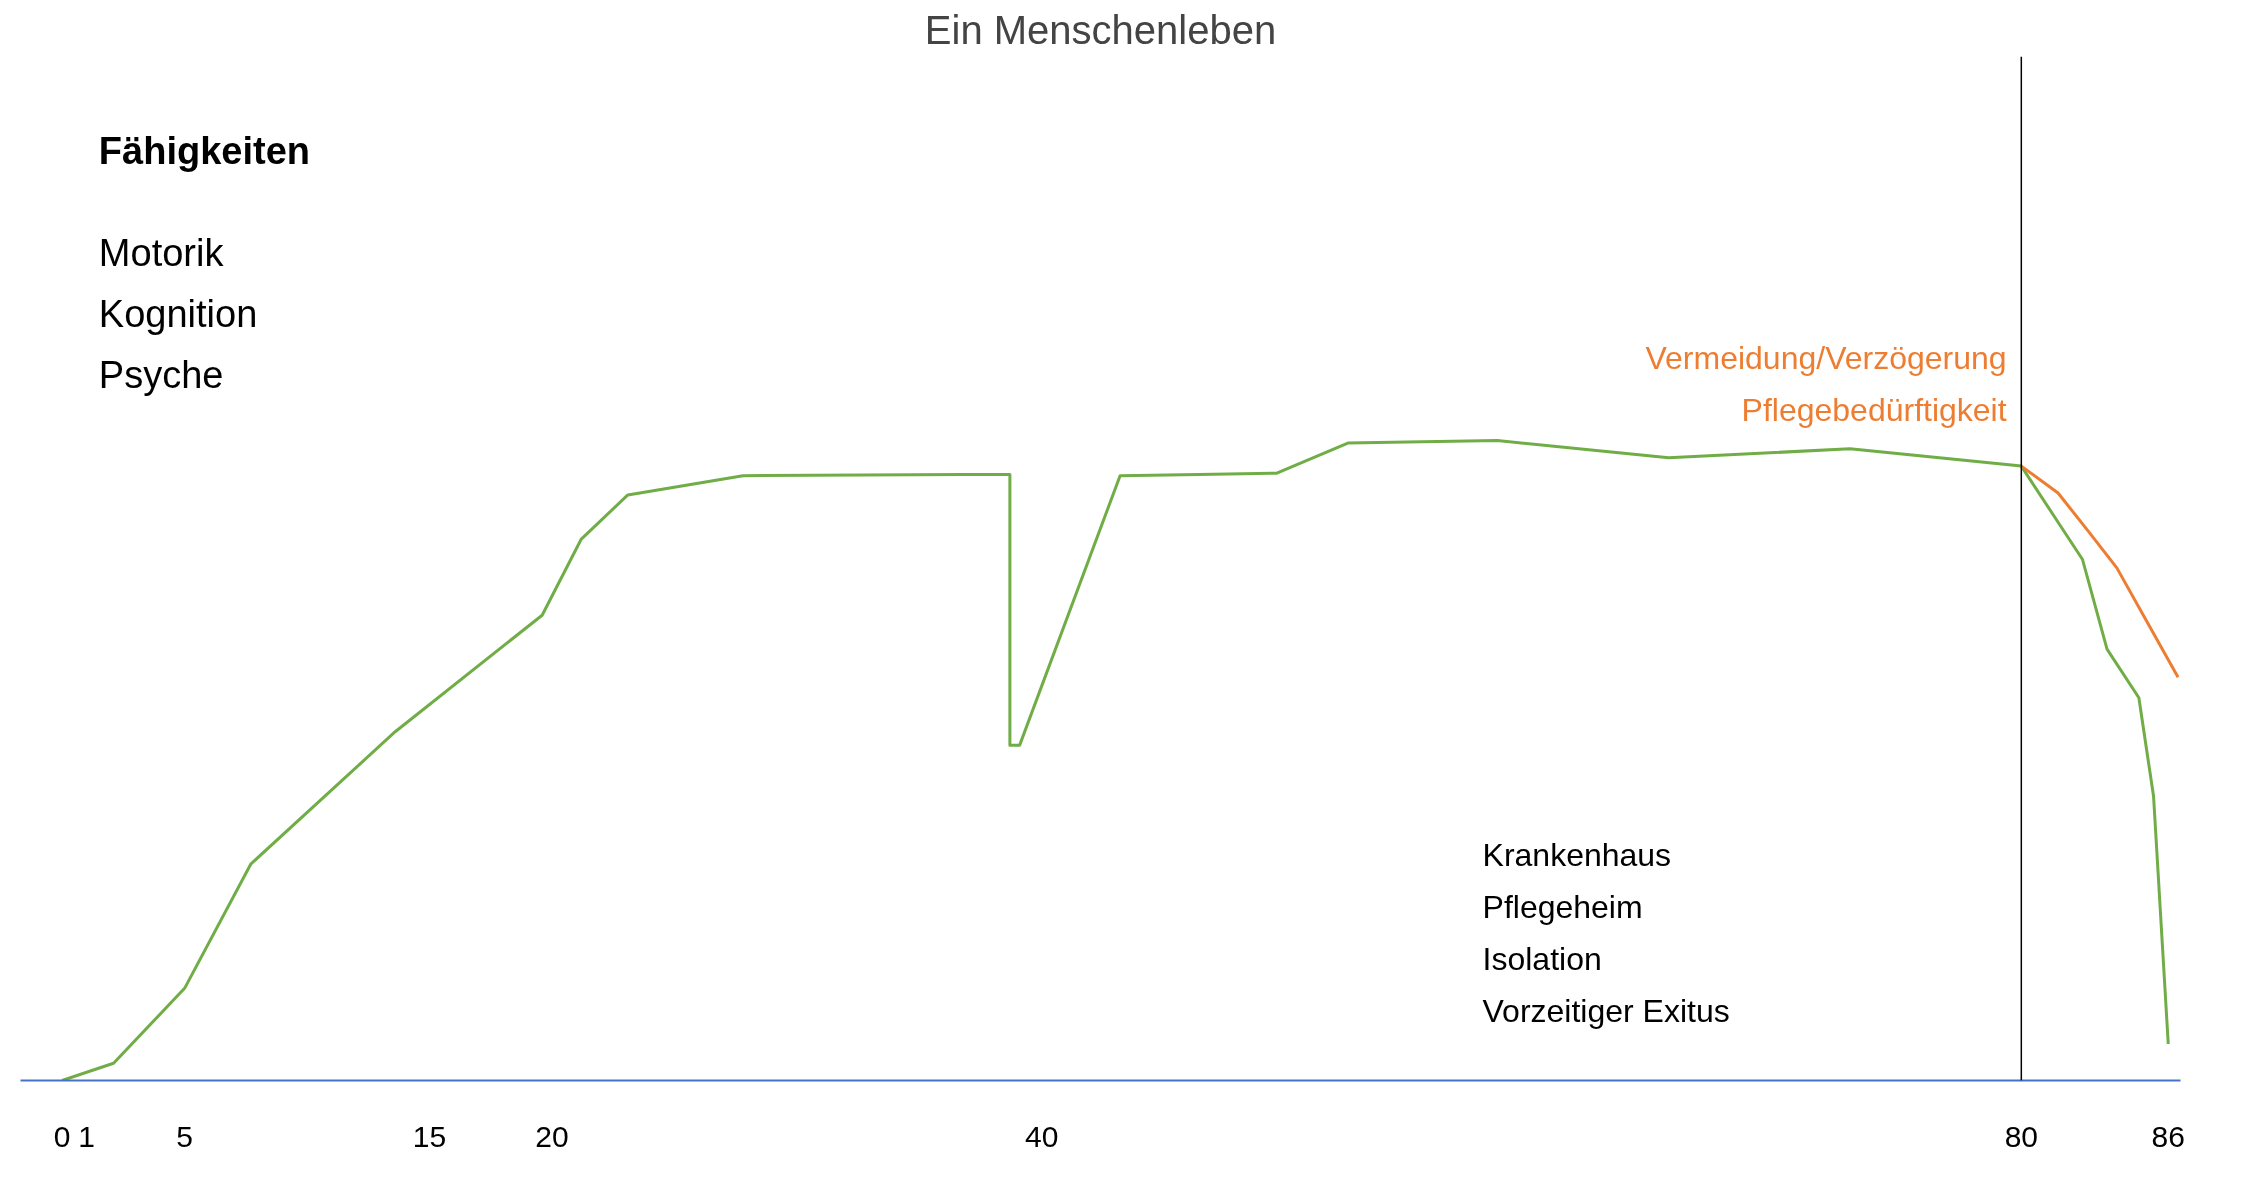 This screenshot has width=2241, height=1196. Describe the element at coordinates (178, 313) in the screenshot. I see `text: Motorik Kognition Psyche` at that location.